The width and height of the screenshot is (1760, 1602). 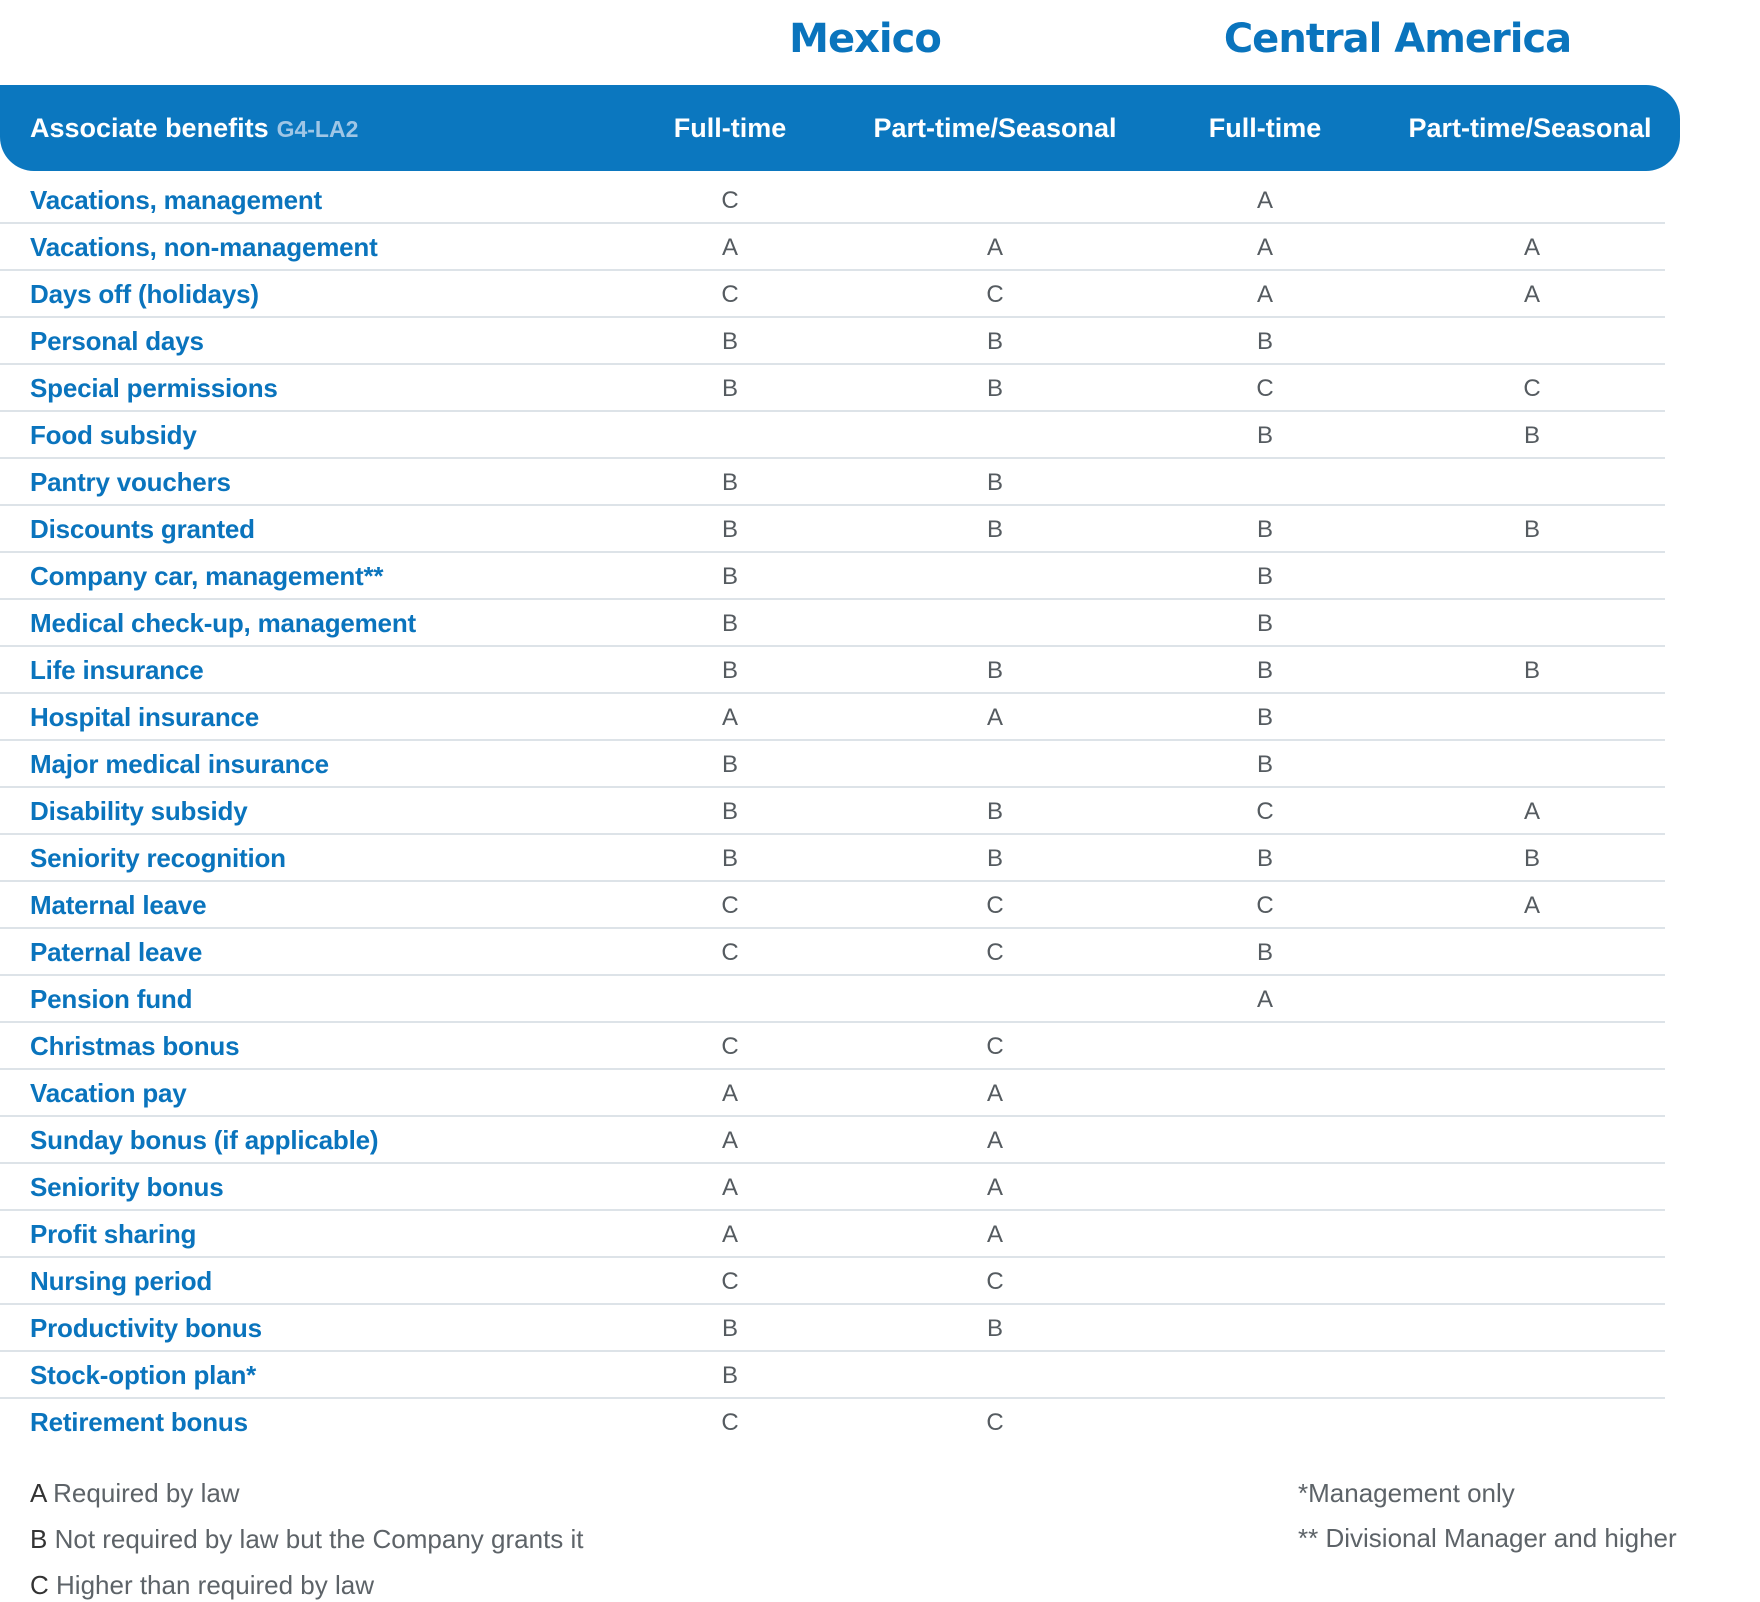 What do you see at coordinates (215, 1585) in the screenshot?
I see `legend-text: Higher than required by law` at bounding box center [215, 1585].